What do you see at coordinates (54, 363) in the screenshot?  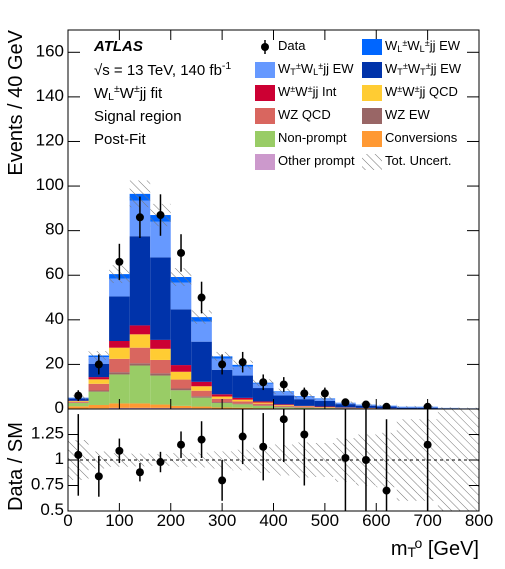 I see `y-tick-label: 20` at bounding box center [54, 363].